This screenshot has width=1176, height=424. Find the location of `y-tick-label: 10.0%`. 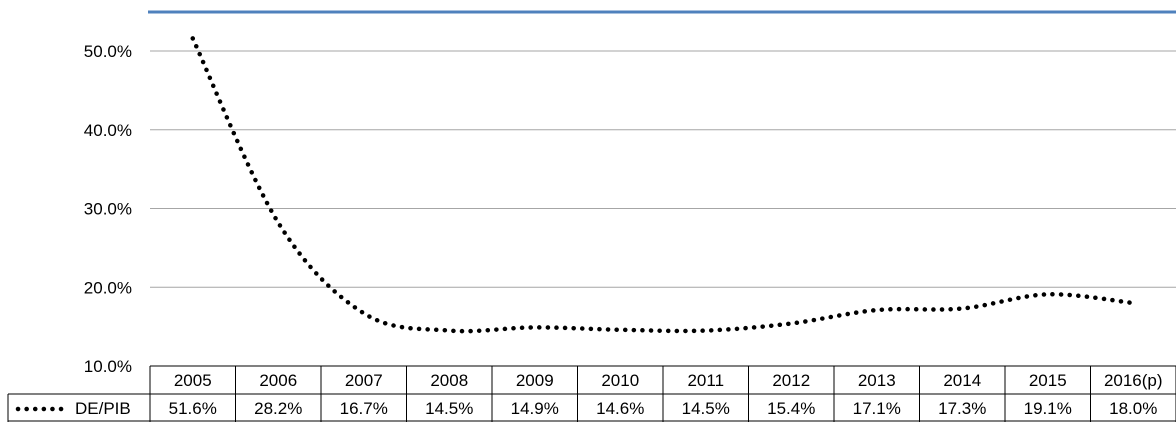

y-tick-label: 10.0% is located at coordinates (108, 366).